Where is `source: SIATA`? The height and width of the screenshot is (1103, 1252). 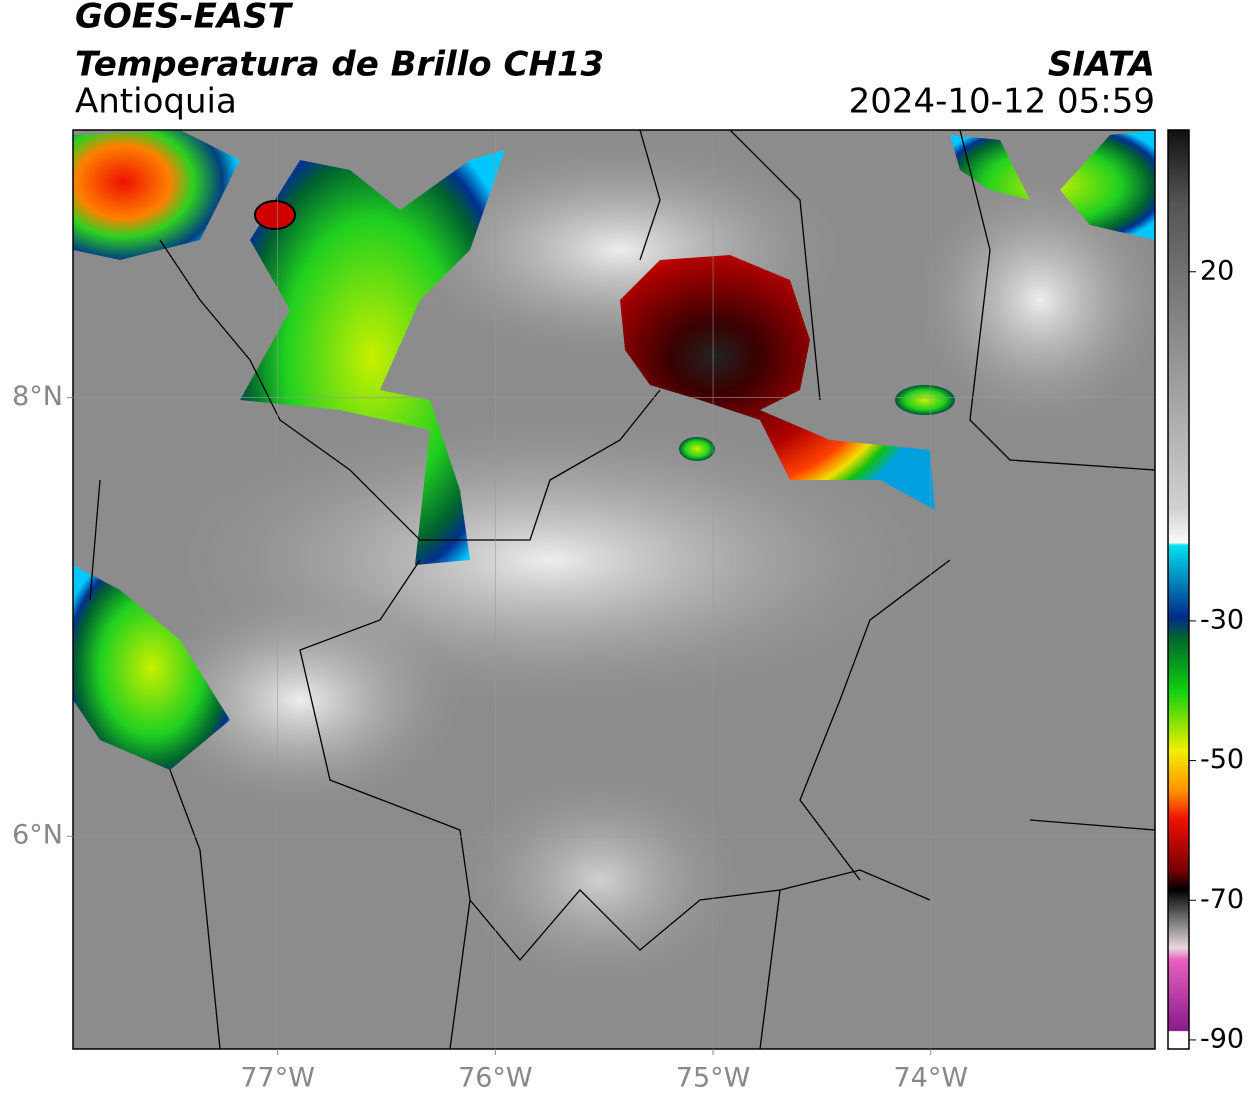 source: SIATA is located at coordinates (1101, 65).